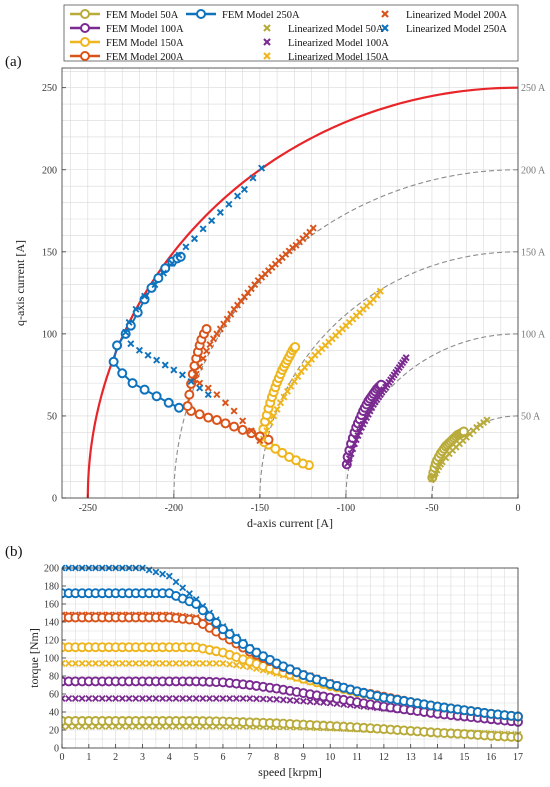  Describe the element at coordinates (444, 15) in the screenshot. I see `legend-entry-linearized-model-200a: Linearized Model 200A` at that location.